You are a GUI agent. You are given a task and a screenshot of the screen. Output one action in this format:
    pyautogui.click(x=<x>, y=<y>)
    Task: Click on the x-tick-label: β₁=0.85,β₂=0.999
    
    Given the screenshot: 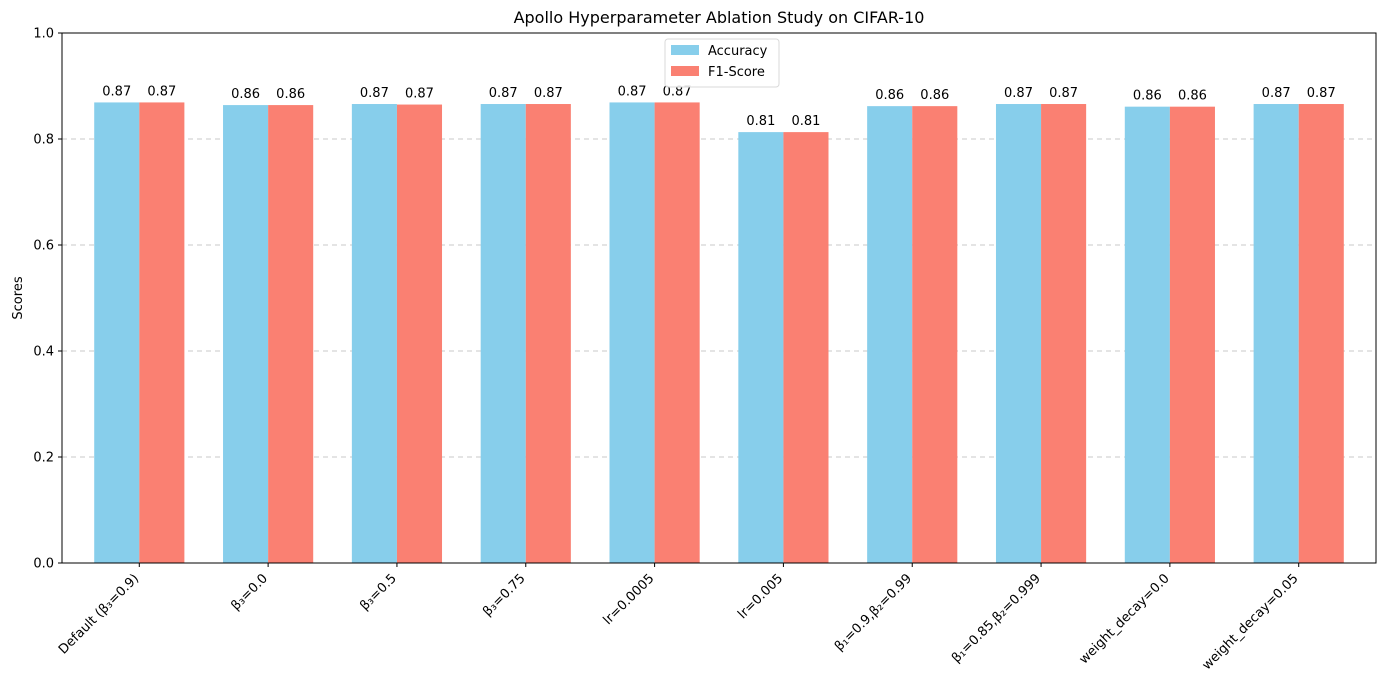 What is the action you would take?
    pyautogui.click(x=996, y=618)
    